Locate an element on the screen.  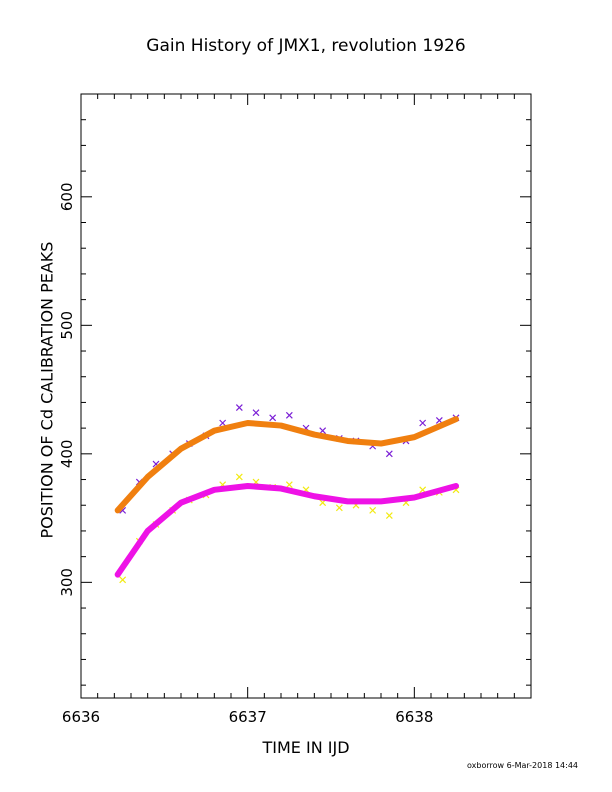
x-tick-label: 6636 is located at coordinates (81, 717).